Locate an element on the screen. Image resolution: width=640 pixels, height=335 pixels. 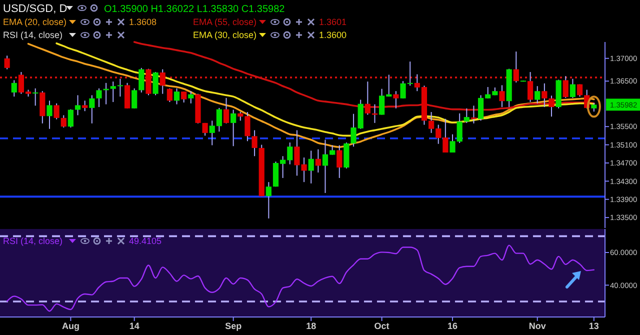
chart-subtitle: O1.35900 H1.36022 L1.35830 C1.35982 is located at coordinates (195, 9).